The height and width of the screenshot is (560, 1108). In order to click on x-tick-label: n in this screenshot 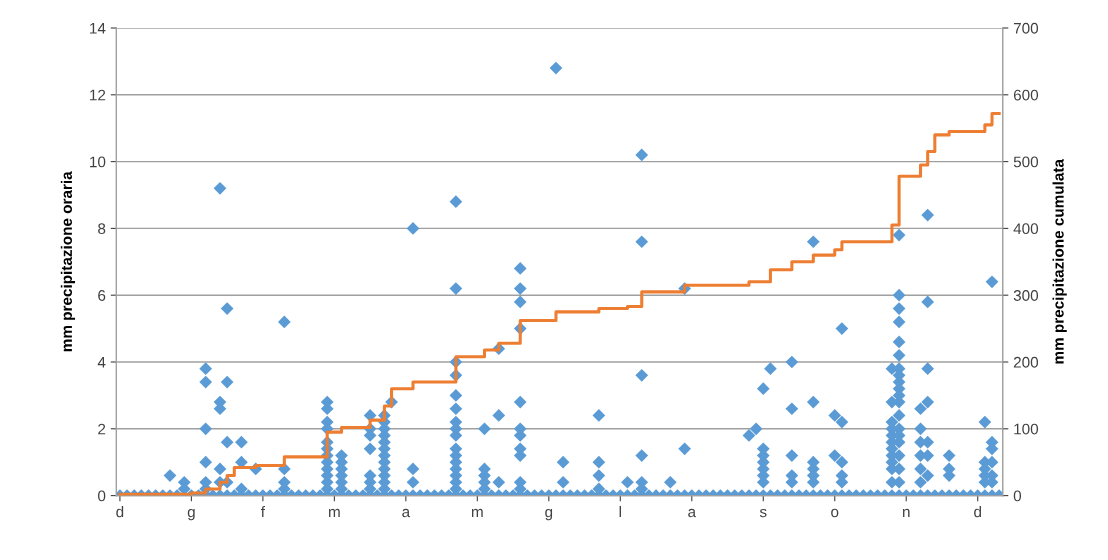, I will do `click(906, 513)`.